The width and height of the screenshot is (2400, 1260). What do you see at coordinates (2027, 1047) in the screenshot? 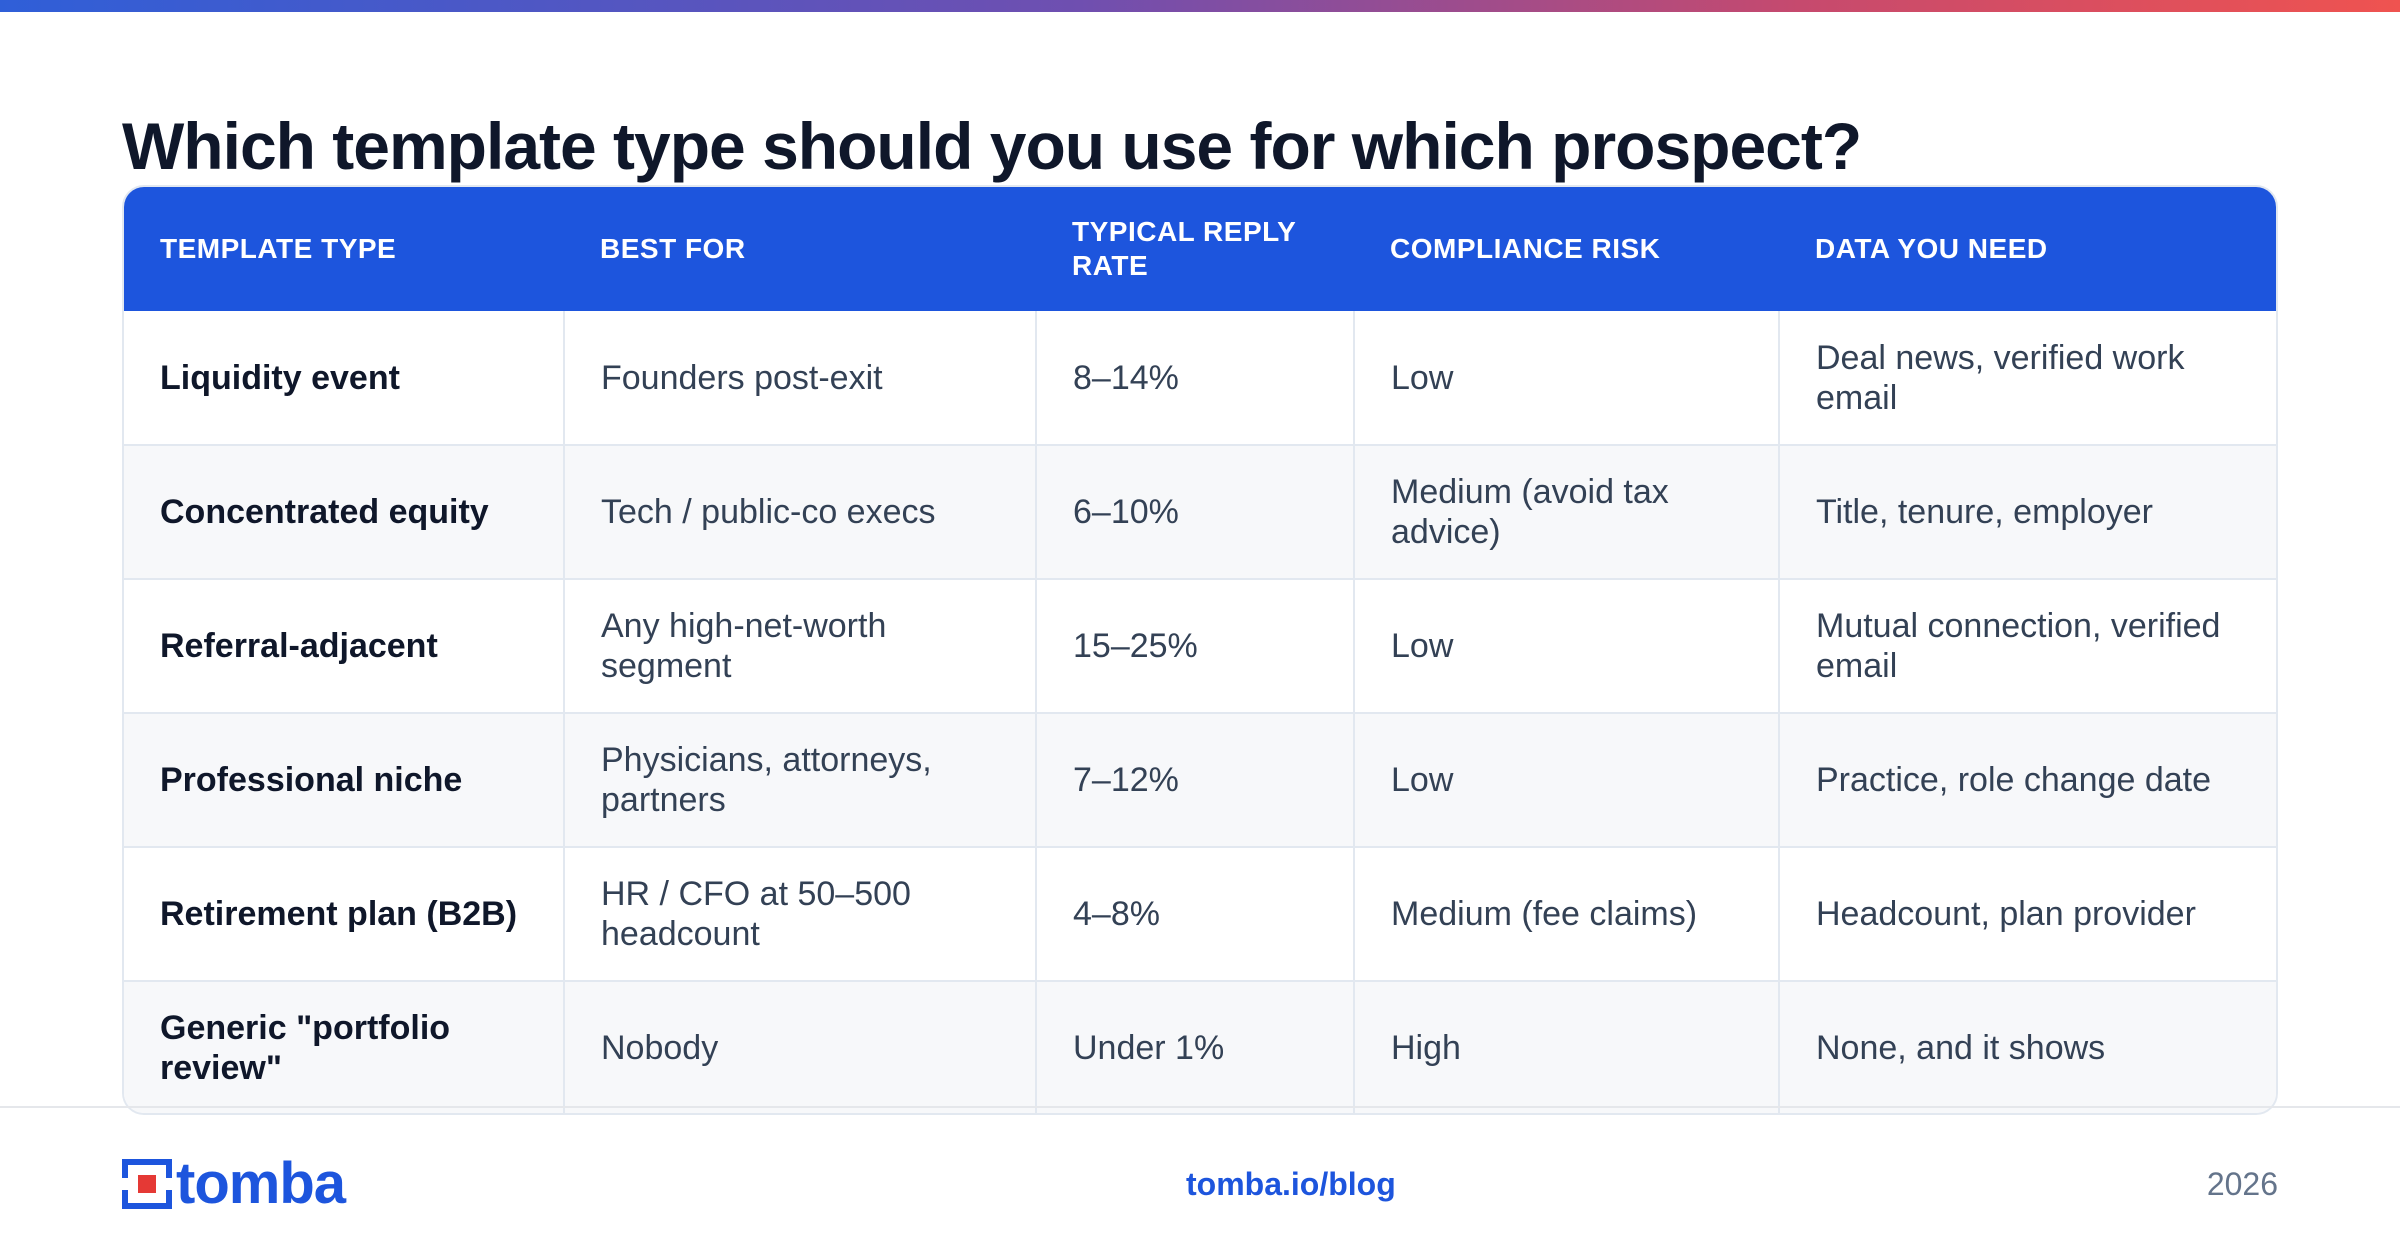
I see `data-needed-cell: None, and it shows` at bounding box center [2027, 1047].